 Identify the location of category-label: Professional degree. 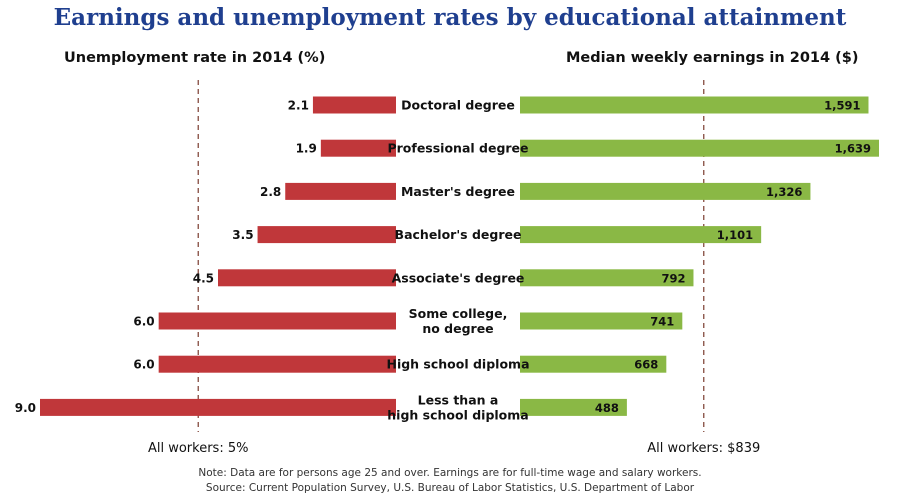
(457, 148).